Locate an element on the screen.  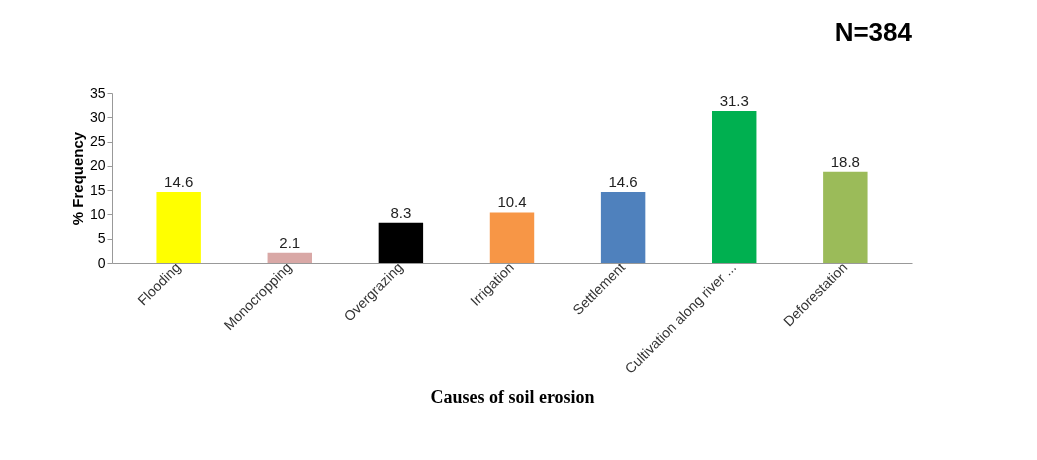
y-tick-label: 20 is located at coordinates (97, 165).